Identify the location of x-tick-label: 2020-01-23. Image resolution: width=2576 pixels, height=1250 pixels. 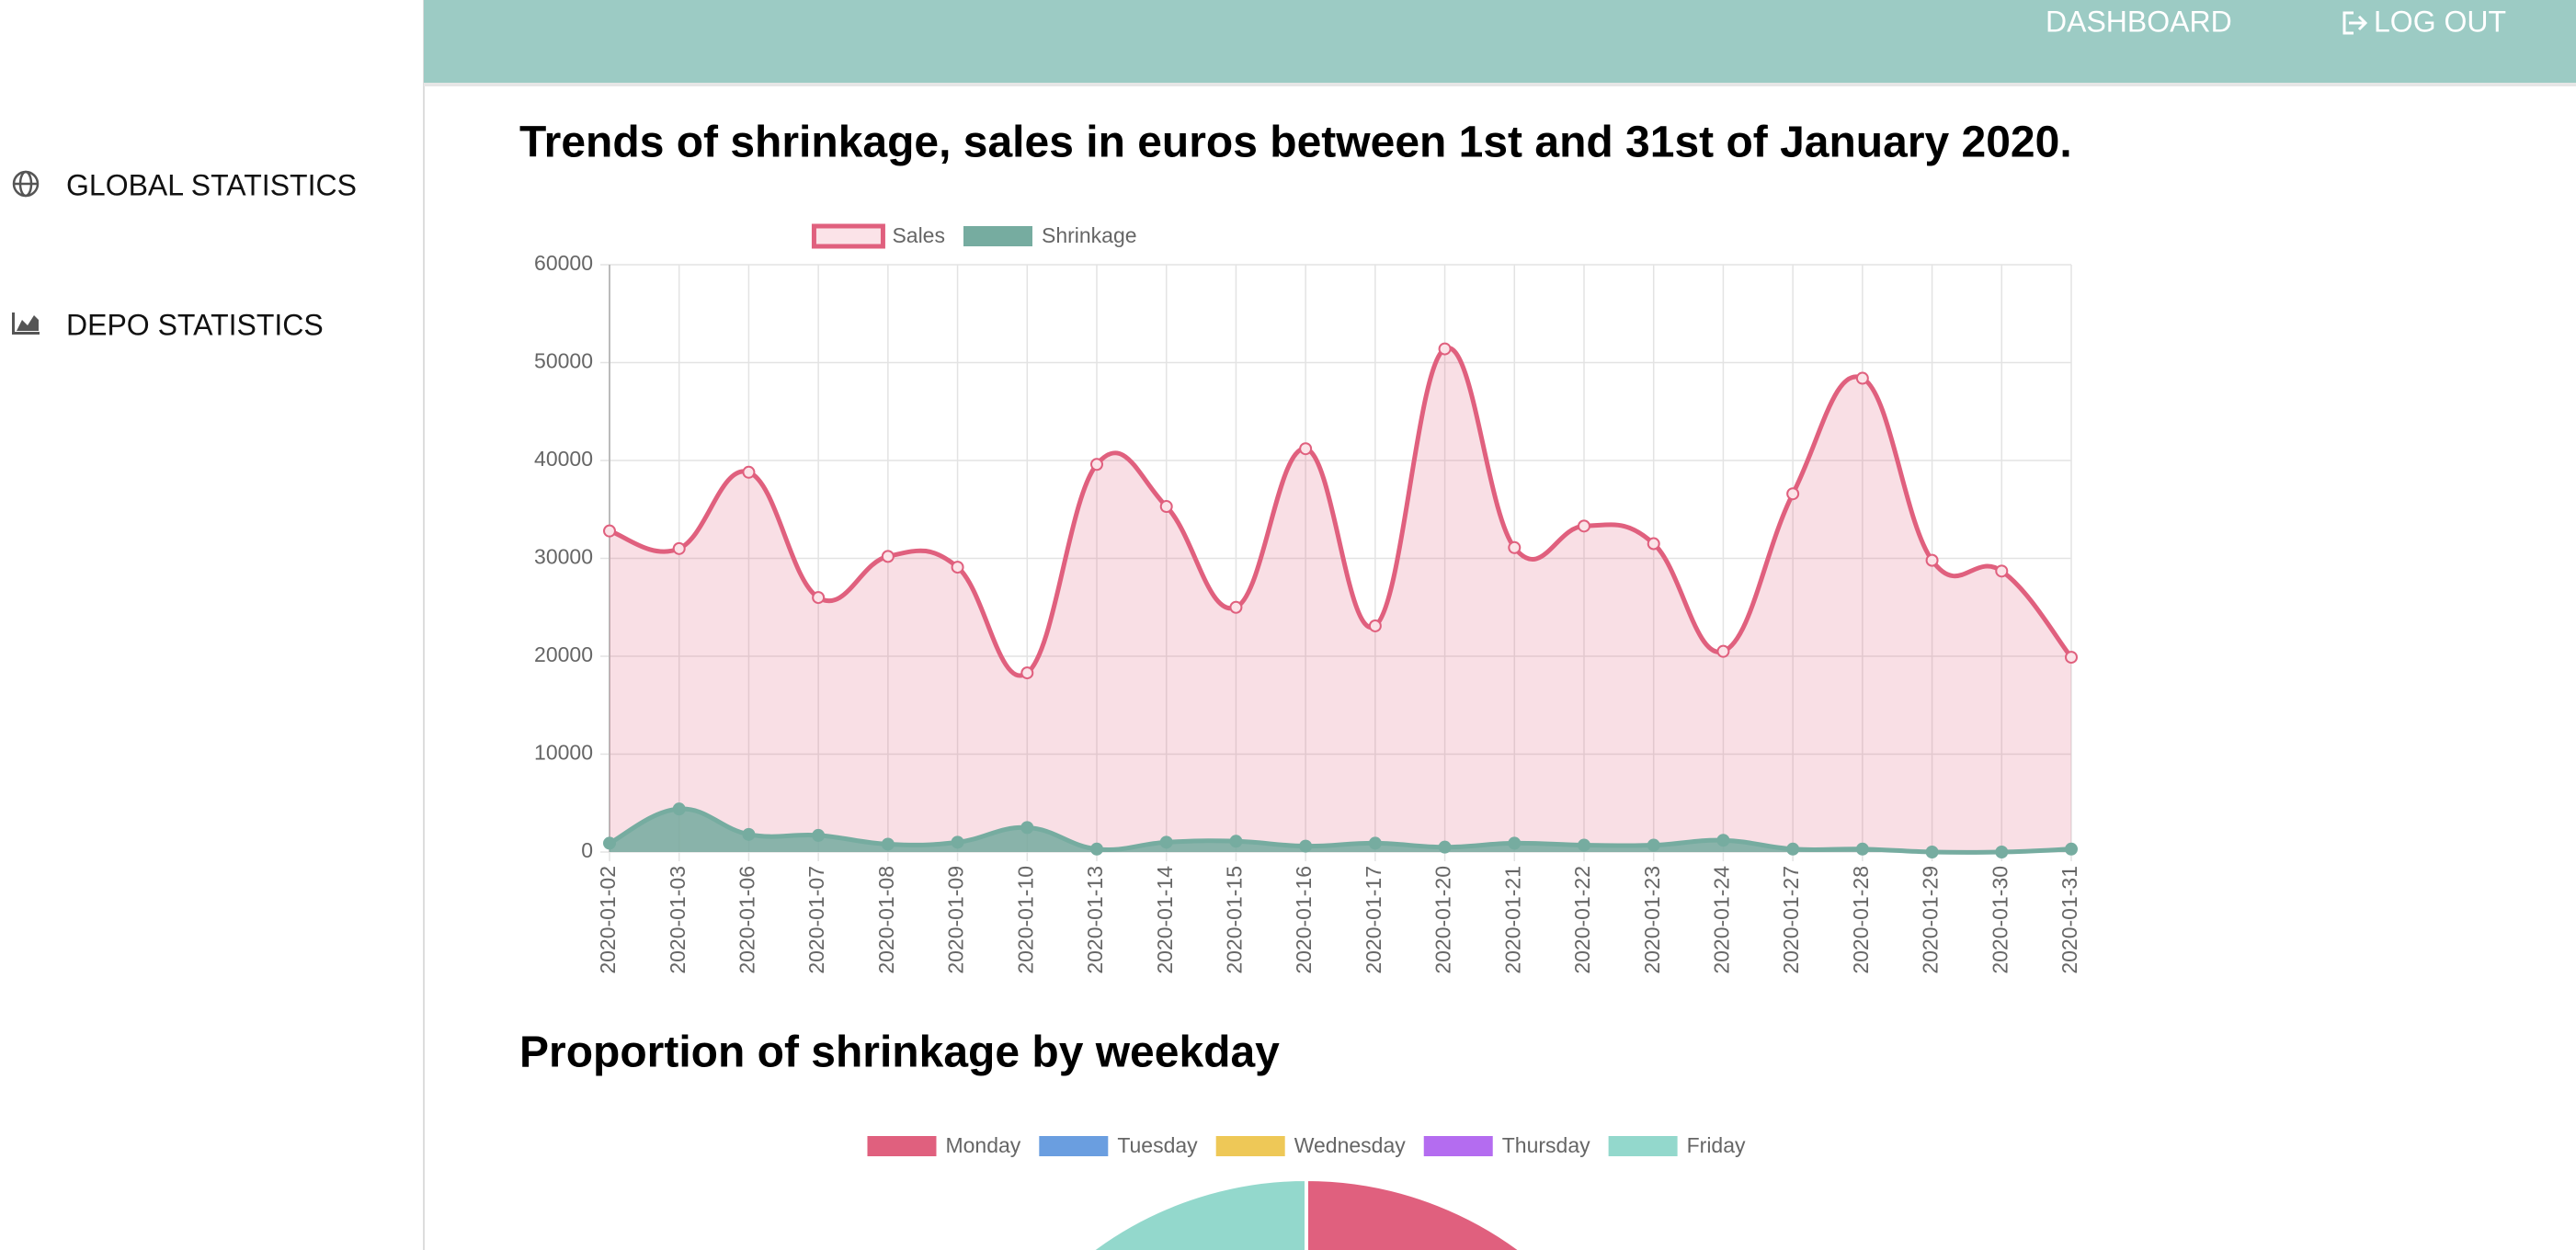
(1652, 920).